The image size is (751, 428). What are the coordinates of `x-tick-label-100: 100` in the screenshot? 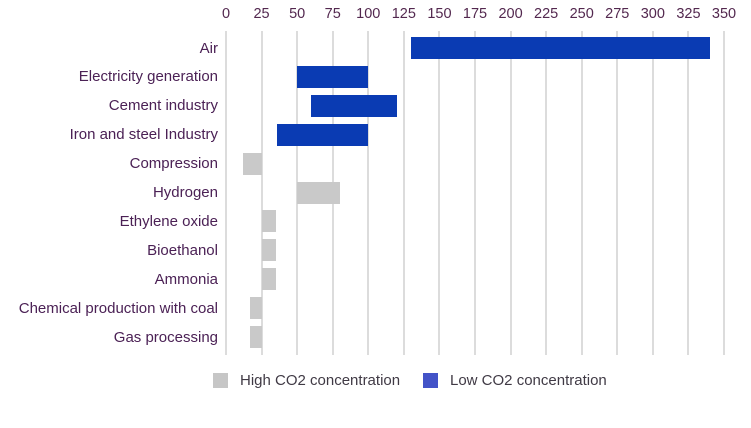 It's located at (368, 14).